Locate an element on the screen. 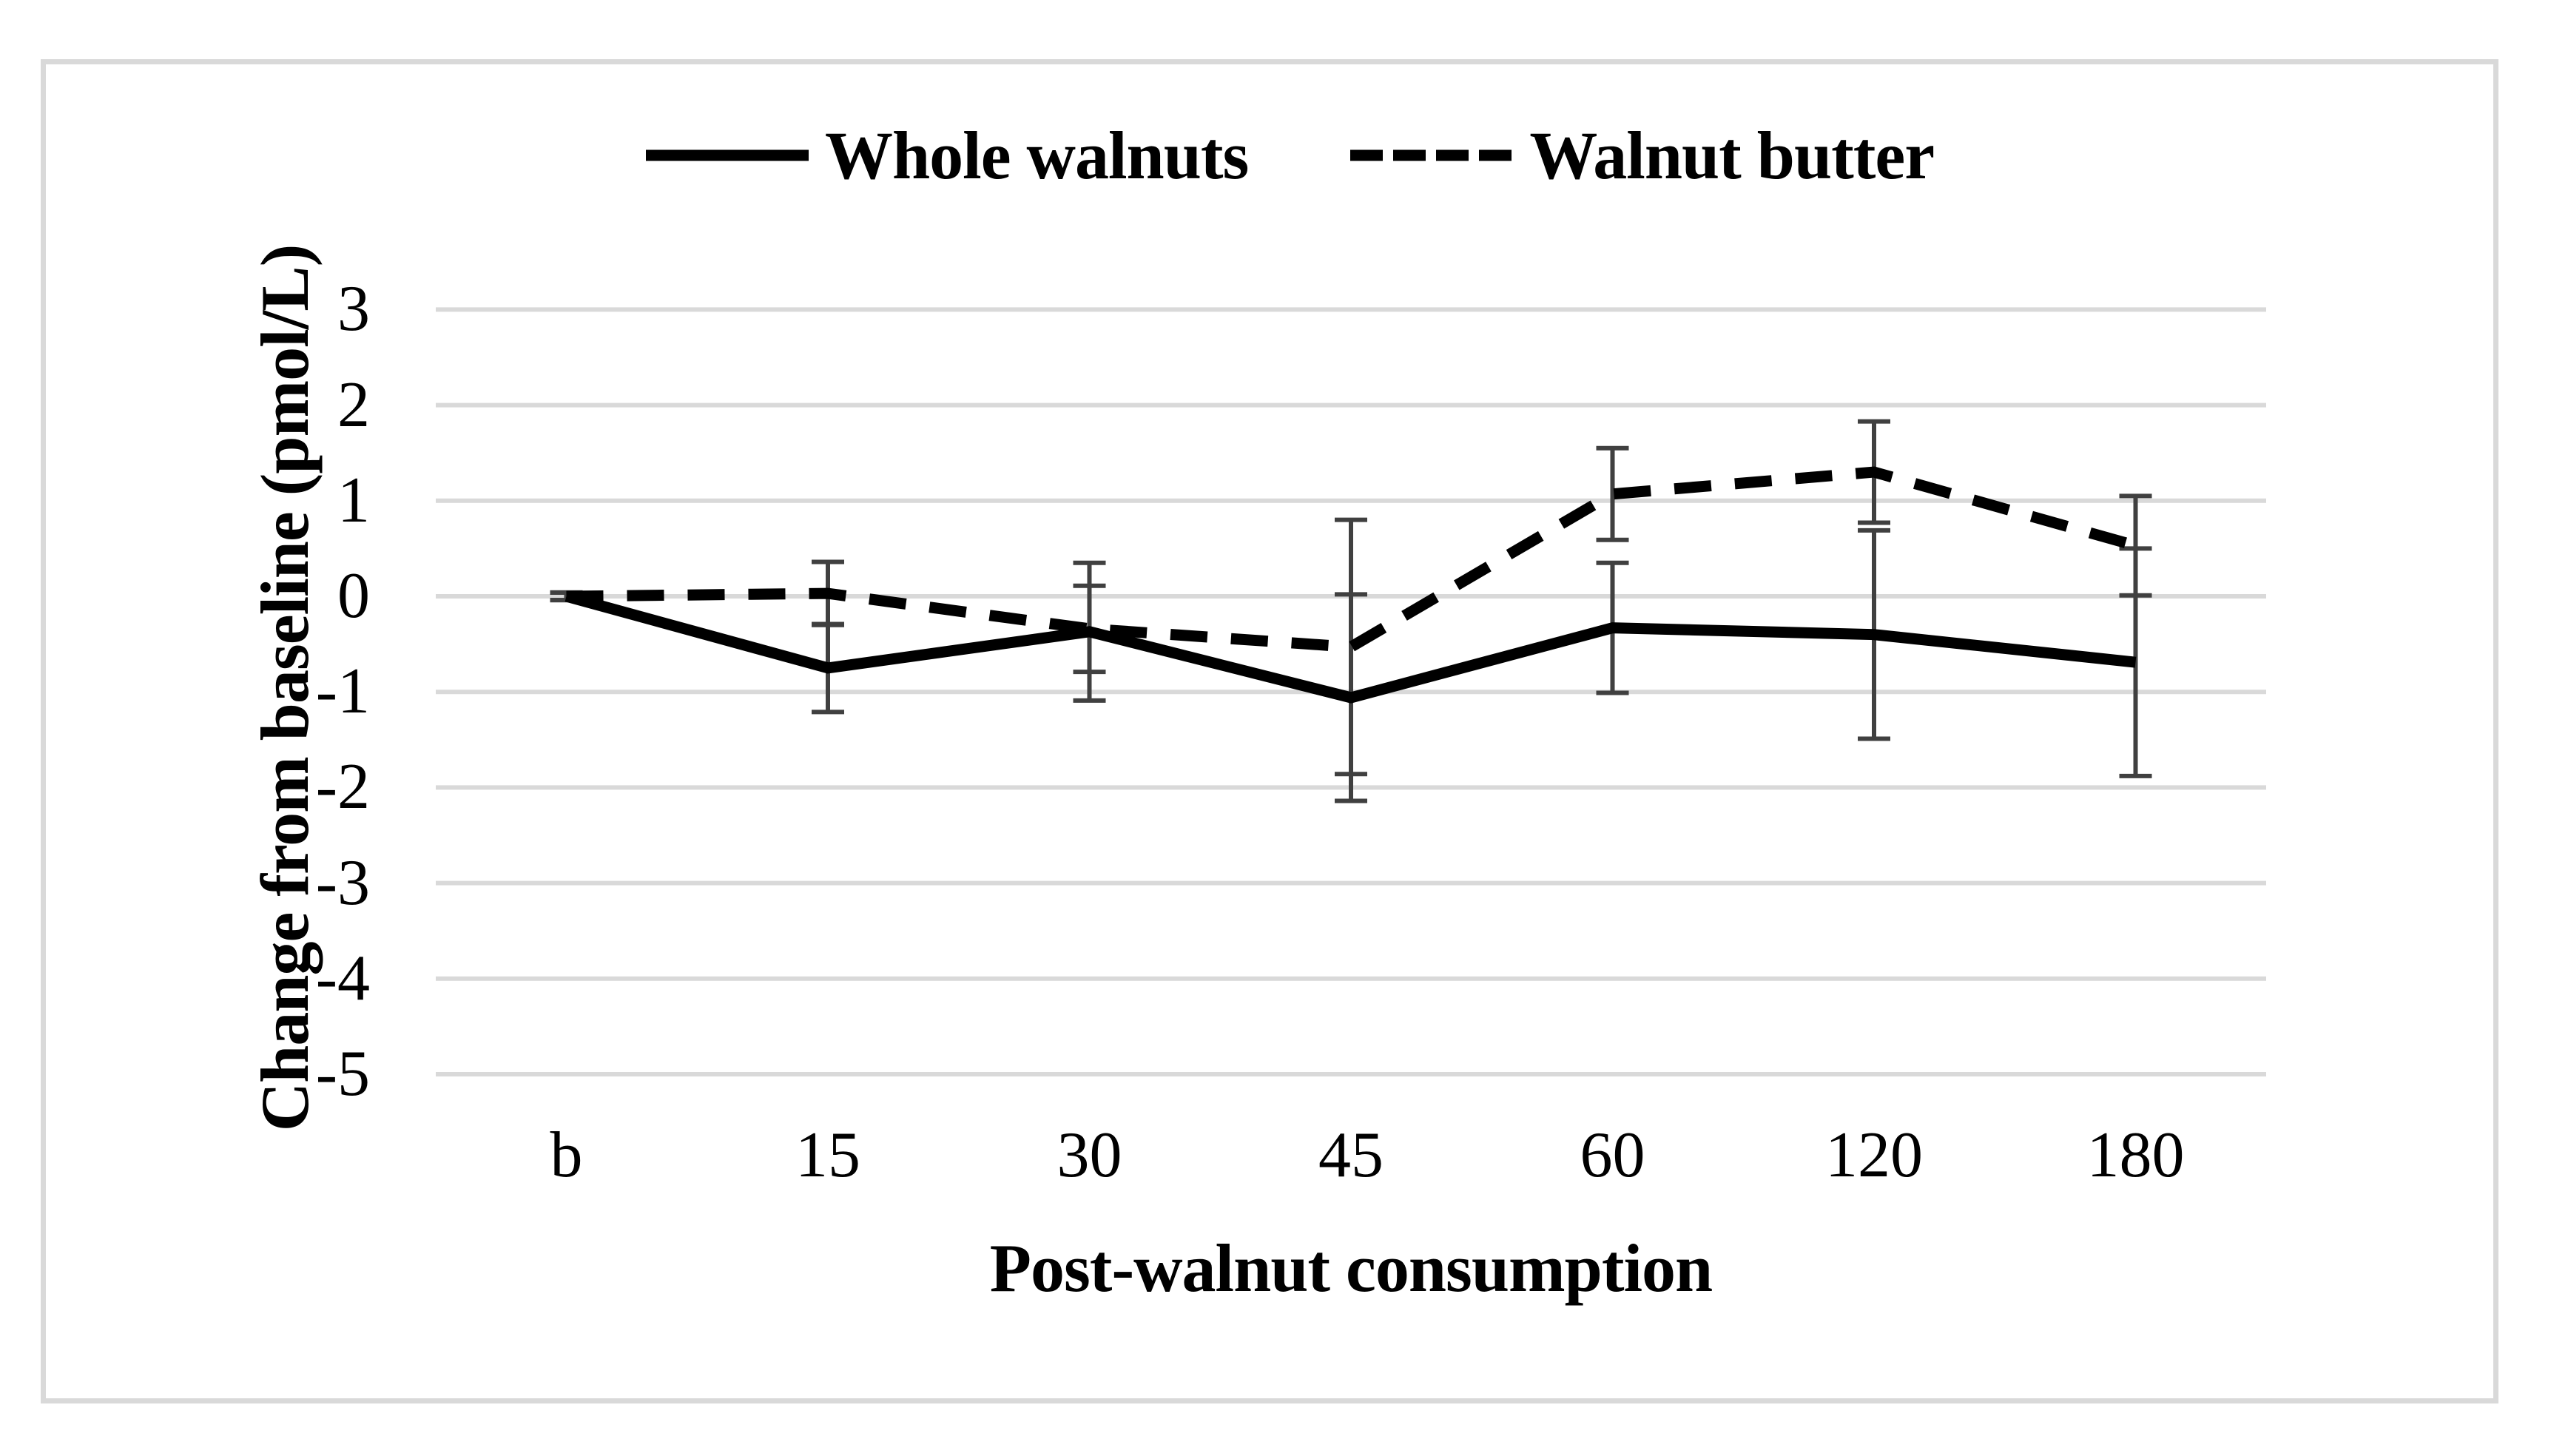 The height and width of the screenshot is (1456, 2551). legend-label-walnut-butter: Walnut butter is located at coordinates (1732, 155).